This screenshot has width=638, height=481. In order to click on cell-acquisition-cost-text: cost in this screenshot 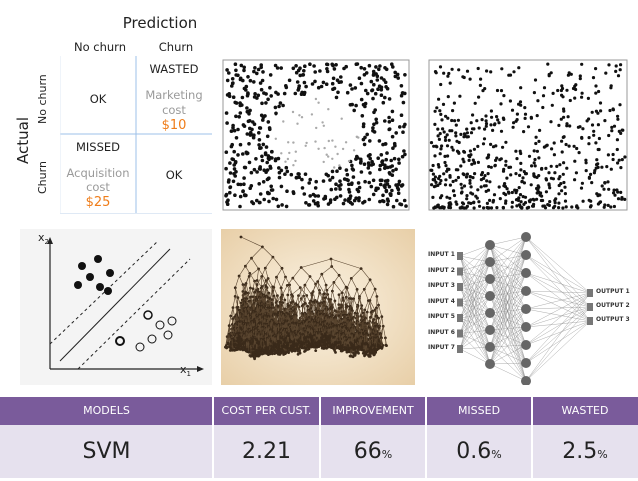, I will do `click(98, 187)`.